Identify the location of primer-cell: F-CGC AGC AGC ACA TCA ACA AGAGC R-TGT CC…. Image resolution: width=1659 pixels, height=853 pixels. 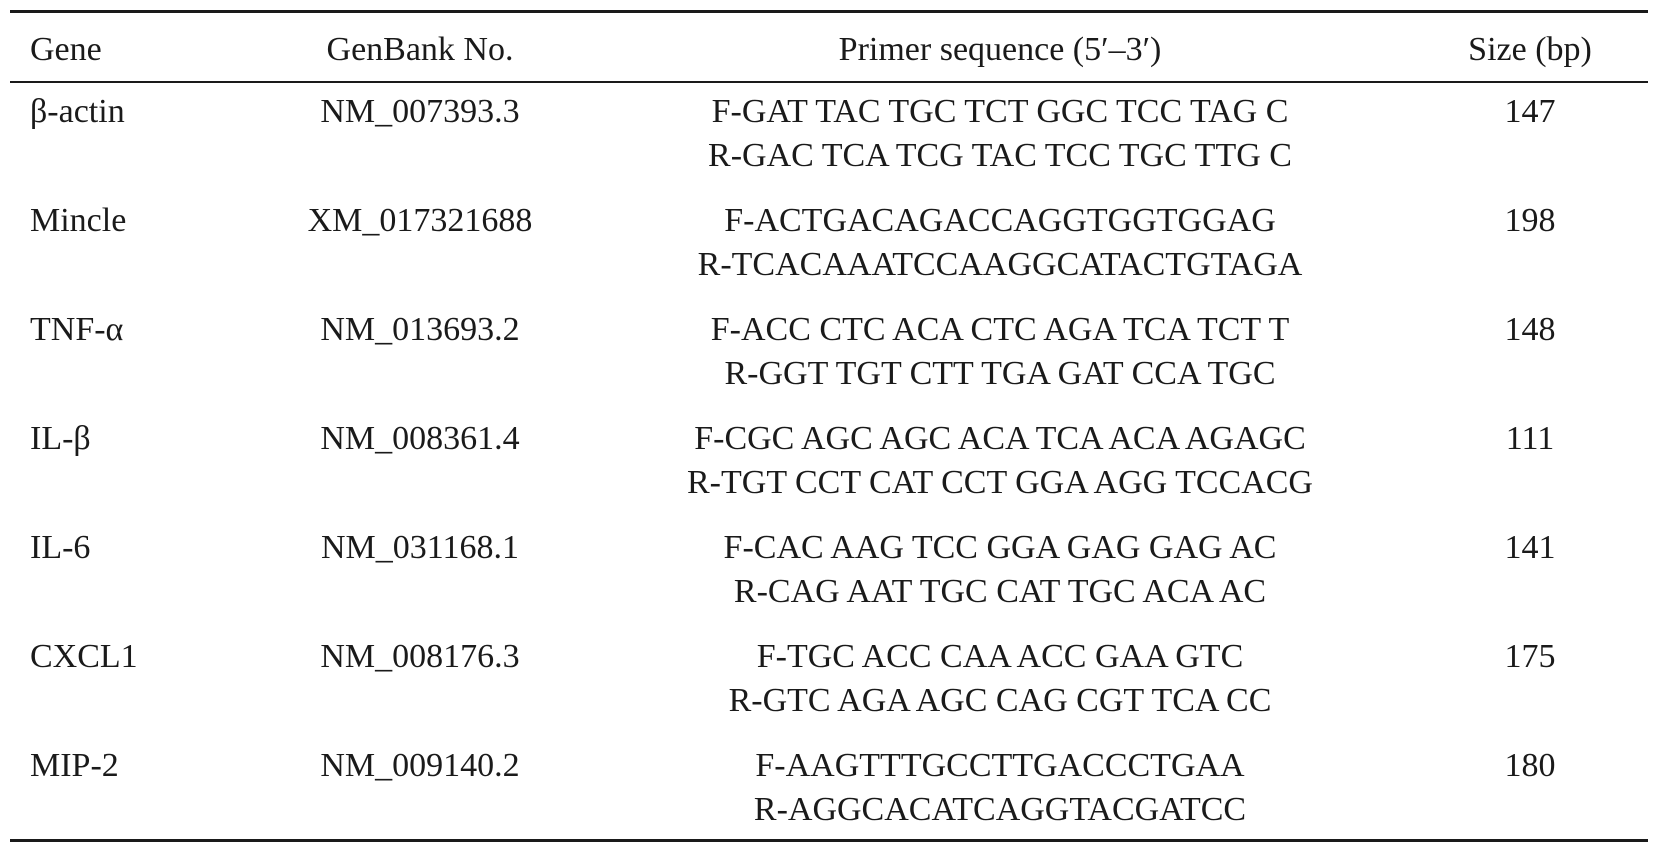
(1000, 461).